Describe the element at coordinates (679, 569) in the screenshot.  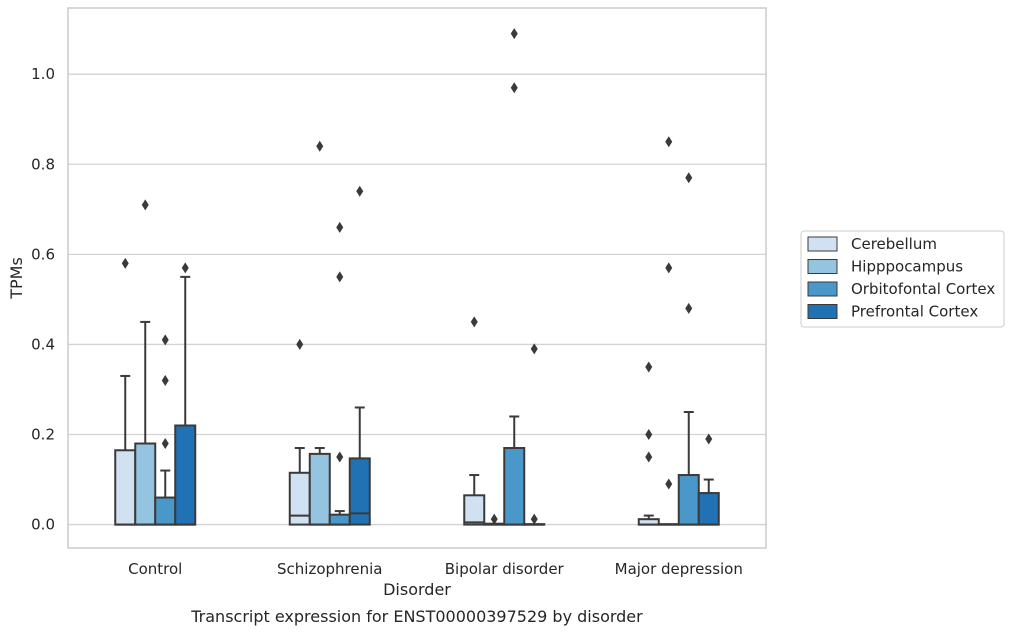
I see `x-tick-label: Major depression` at that location.